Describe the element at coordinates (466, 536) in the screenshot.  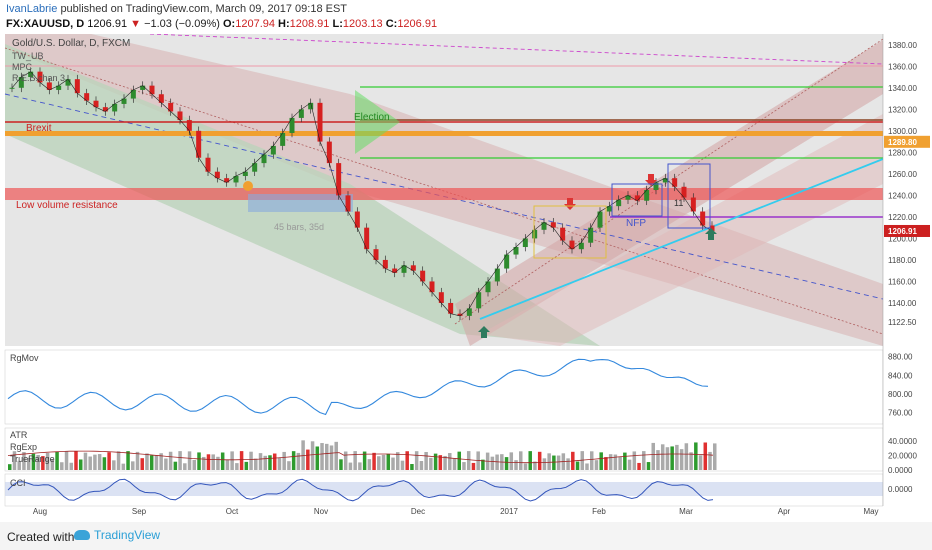
I see `footer: Created with TradingView` at that location.